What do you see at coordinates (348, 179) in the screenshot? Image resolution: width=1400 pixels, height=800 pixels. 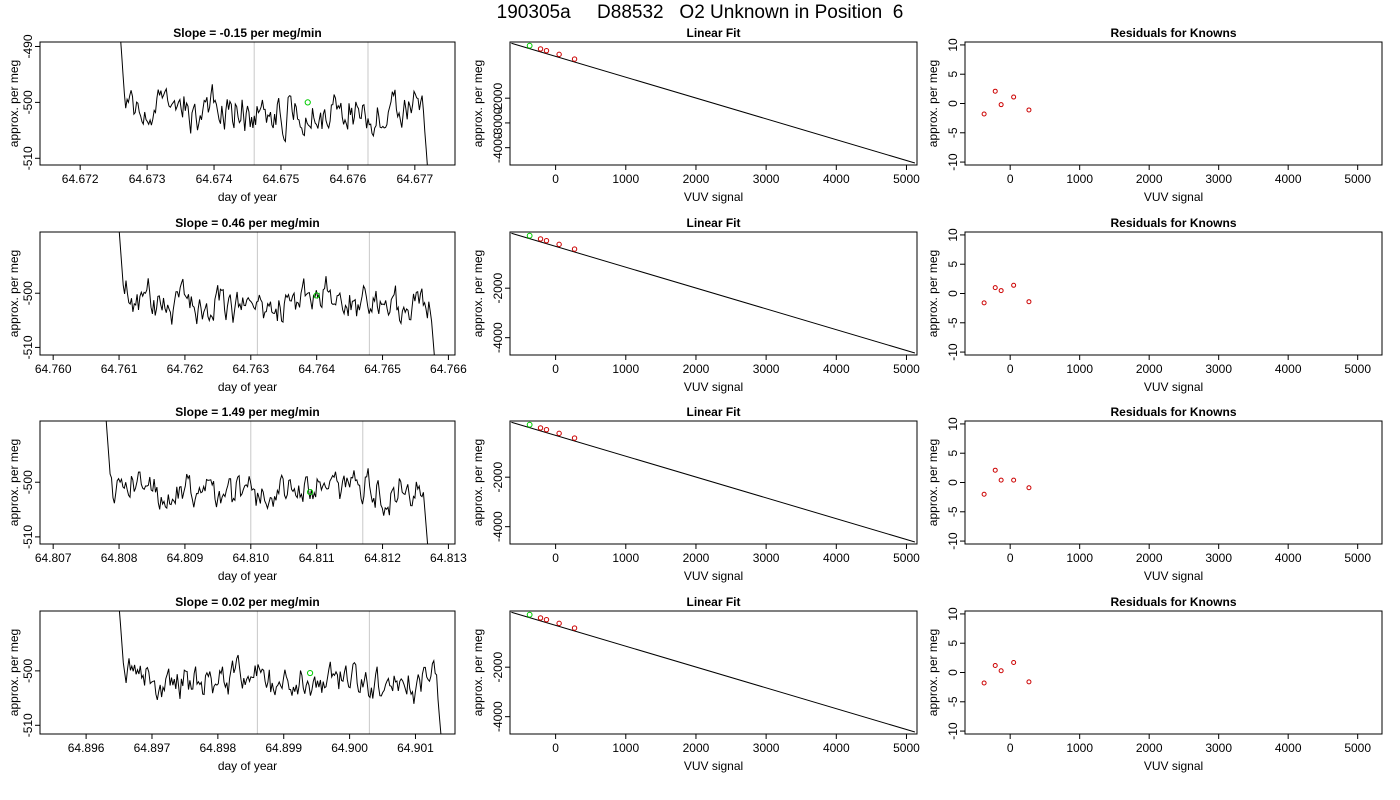 I see `x-tick-label: 64.676` at bounding box center [348, 179].